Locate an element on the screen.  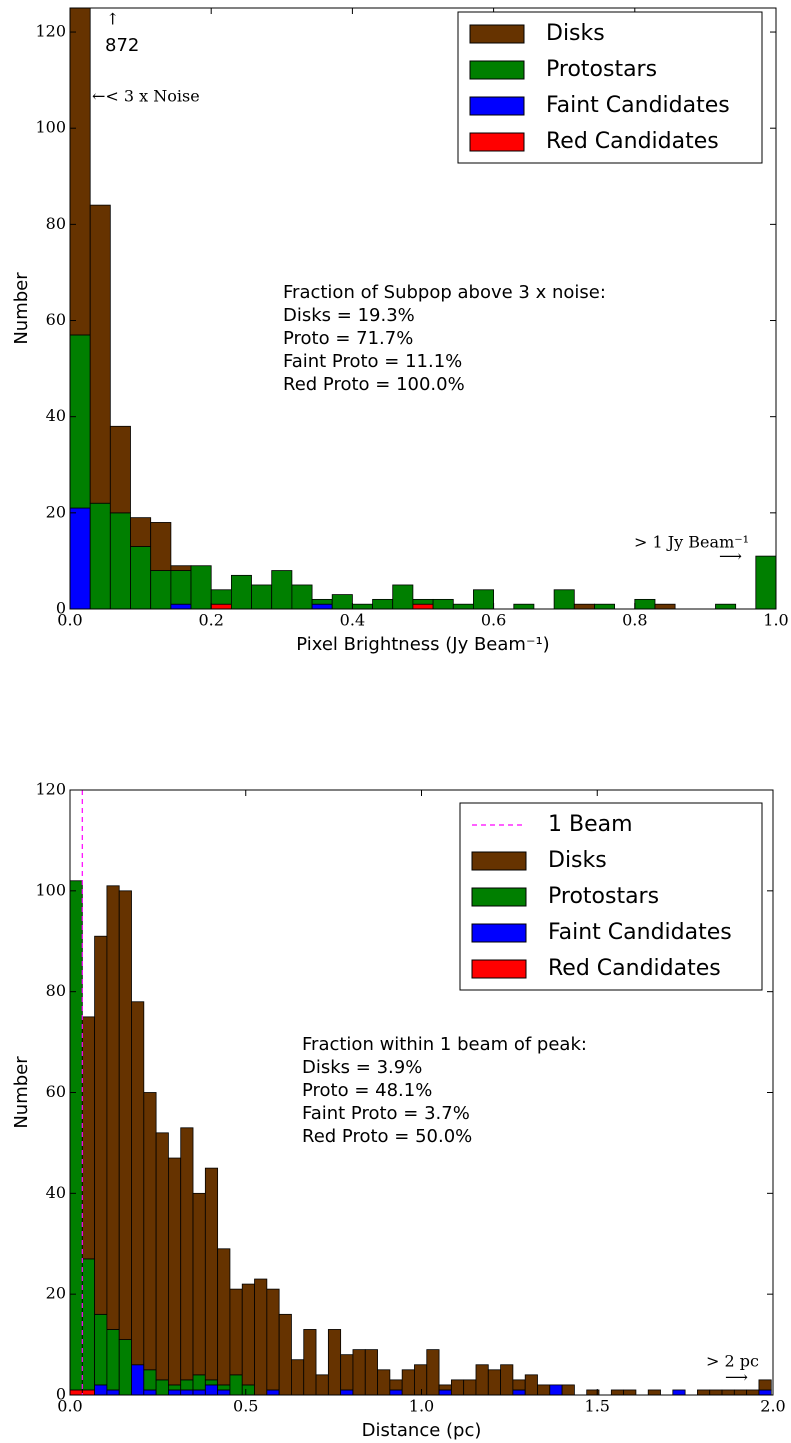
note-line: Faint Proto = 11.1% is located at coordinates (372, 361).